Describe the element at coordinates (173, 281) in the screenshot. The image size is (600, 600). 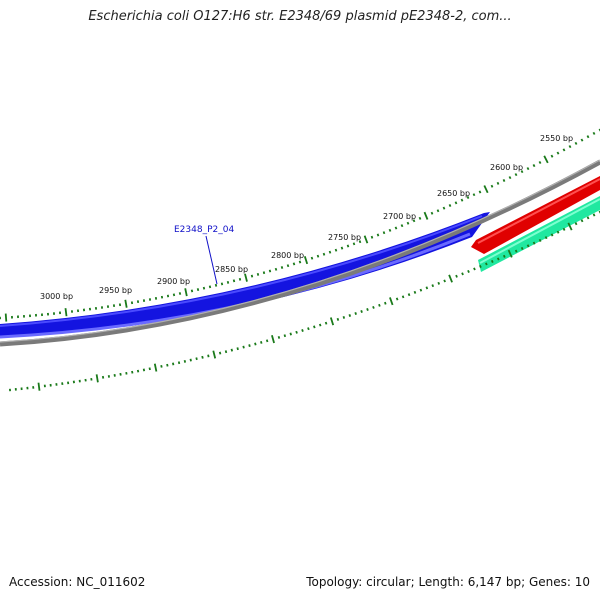
I see `tick-label: 2900 bp` at that location.